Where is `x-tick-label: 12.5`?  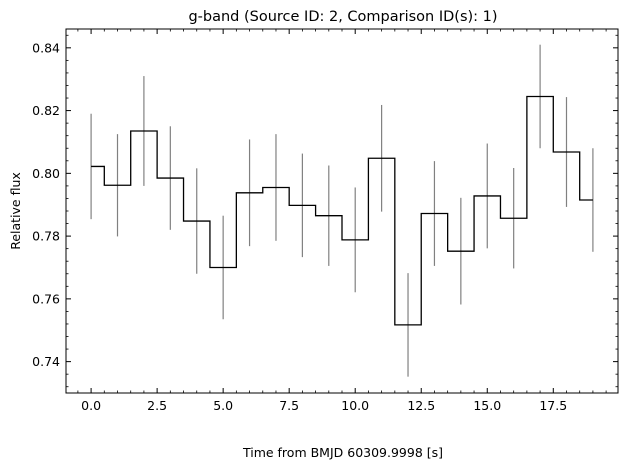
x-tick-label: 12.5 is located at coordinates (421, 405).